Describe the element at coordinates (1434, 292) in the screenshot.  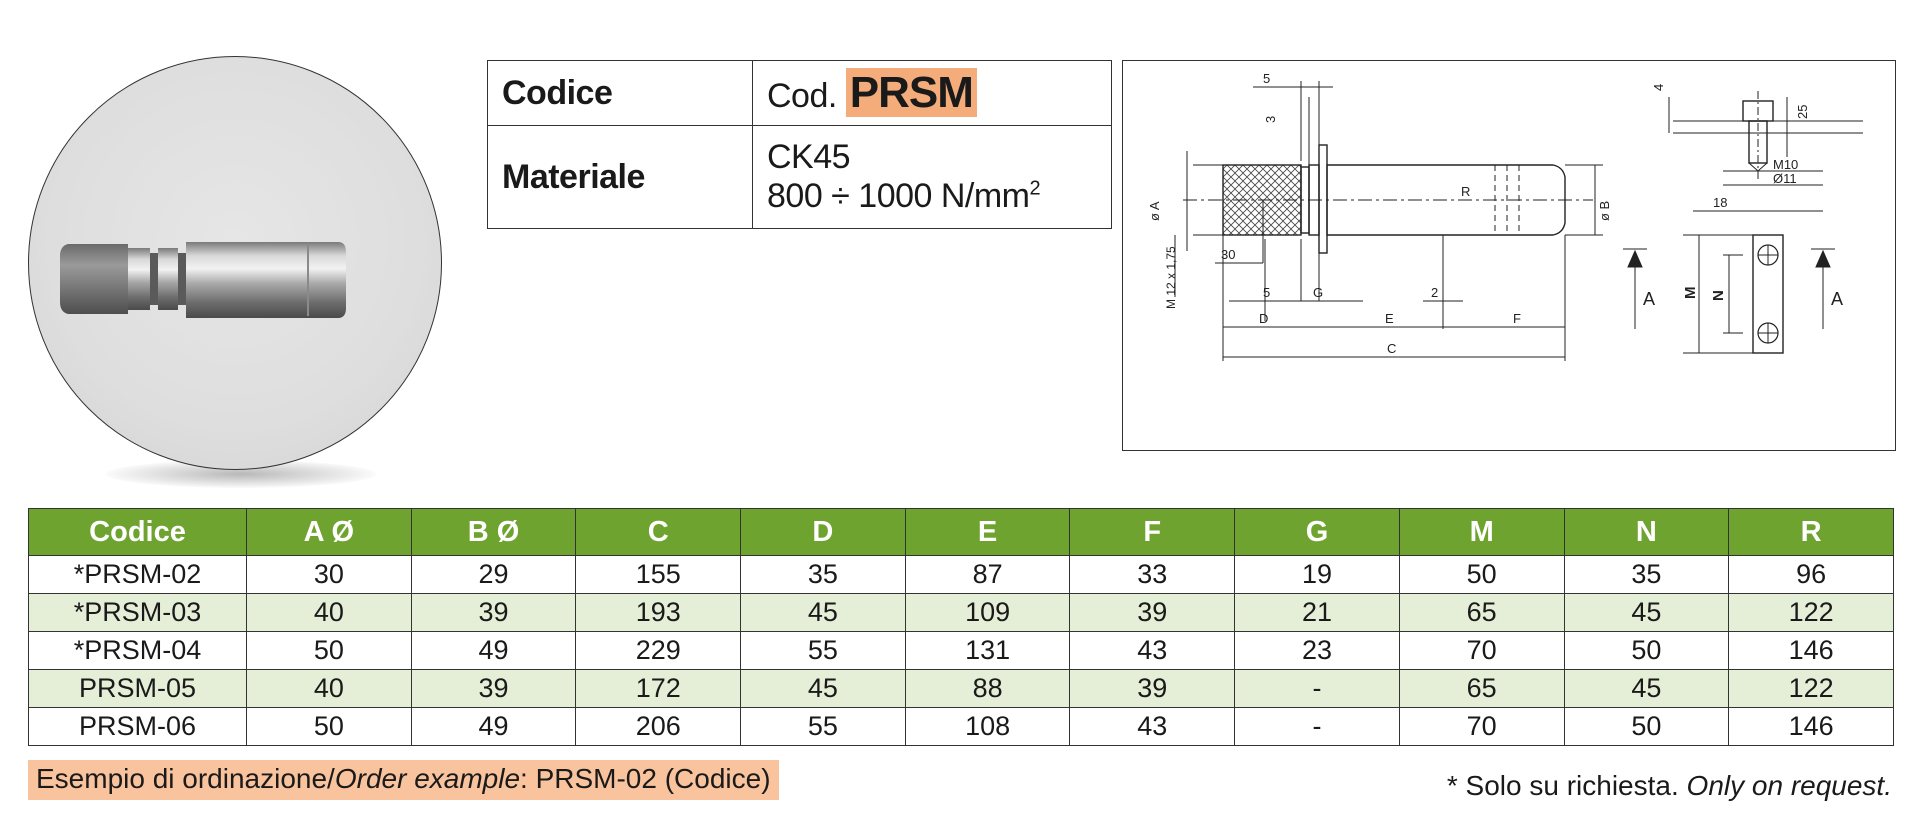
I see `dim-2: 2` at that location.